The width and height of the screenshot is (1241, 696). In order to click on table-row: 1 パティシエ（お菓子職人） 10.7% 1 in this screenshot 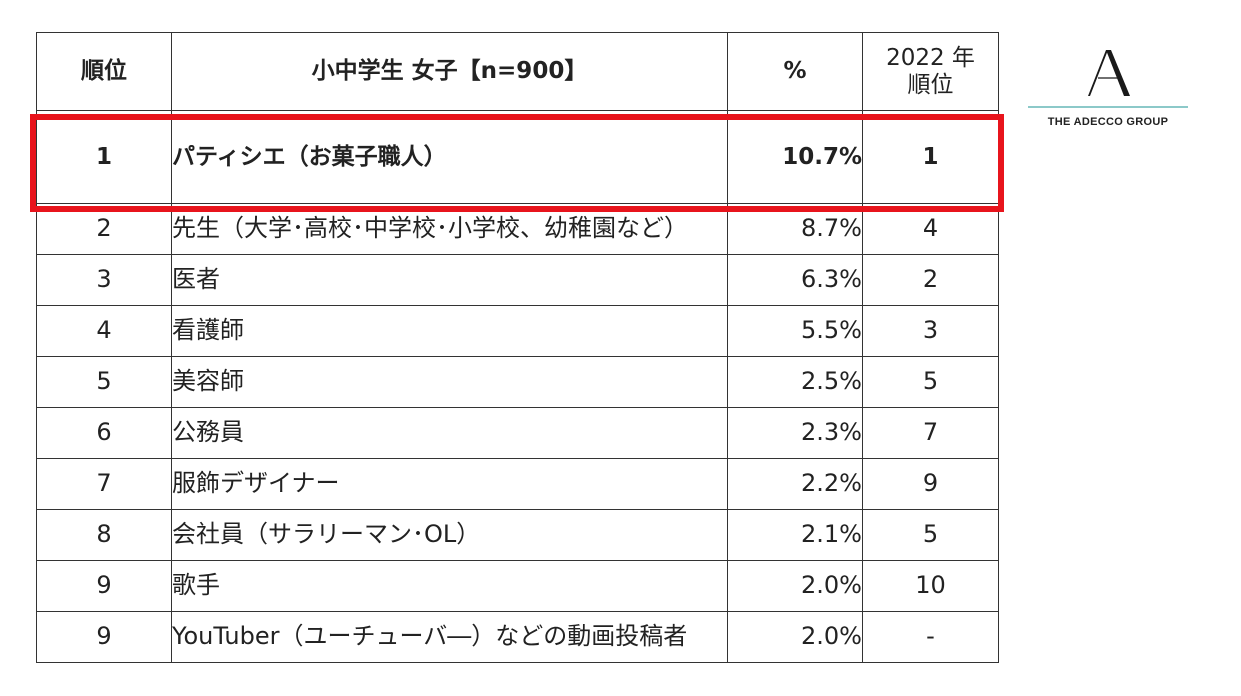, I will do `click(517, 157)`.